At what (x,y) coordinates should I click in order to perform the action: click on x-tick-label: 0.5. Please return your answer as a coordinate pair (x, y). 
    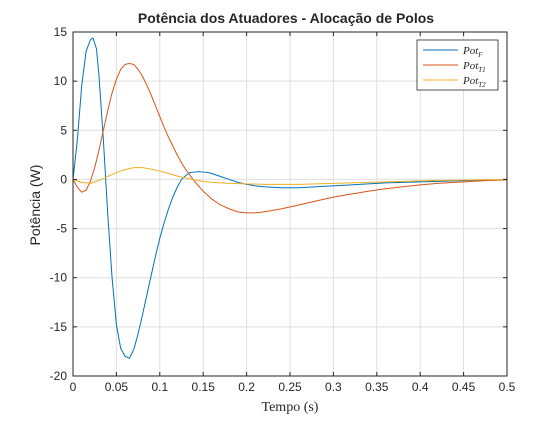
    Looking at the image, I should click on (507, 387).